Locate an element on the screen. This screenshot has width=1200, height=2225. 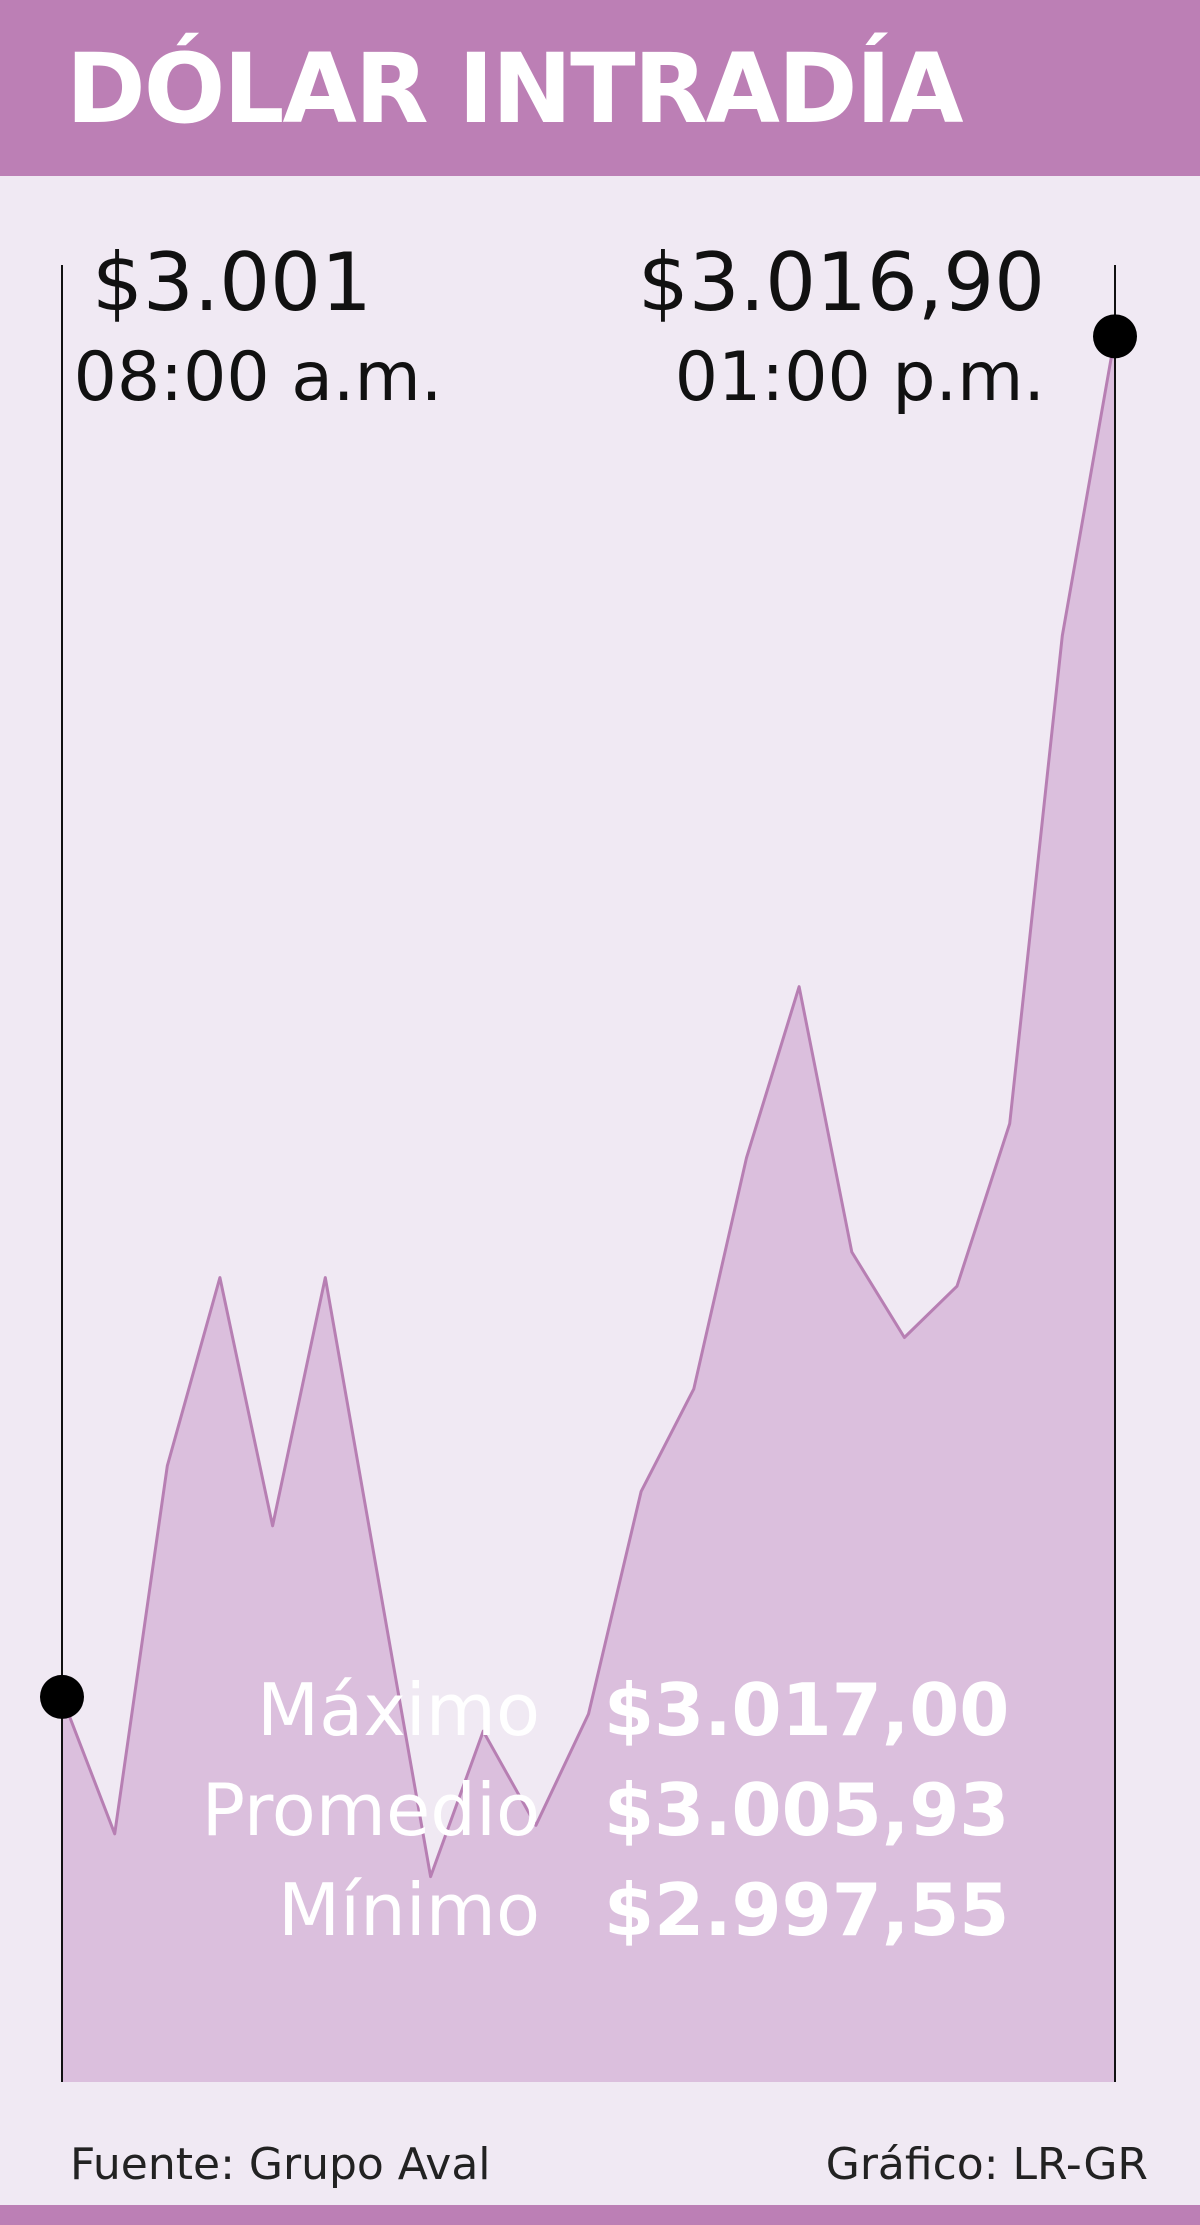
stat-row-avg: Promedio $3.005,93 is located at coordinates (600, 1810).